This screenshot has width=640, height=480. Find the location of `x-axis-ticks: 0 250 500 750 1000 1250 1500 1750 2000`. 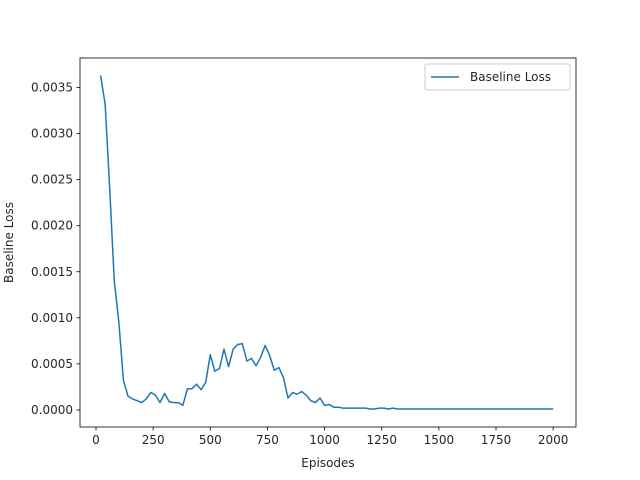

x-axis-ticks: 0 250 500 750 1000 1250 1500 1750 2000 is located at coordinates (330, 437).